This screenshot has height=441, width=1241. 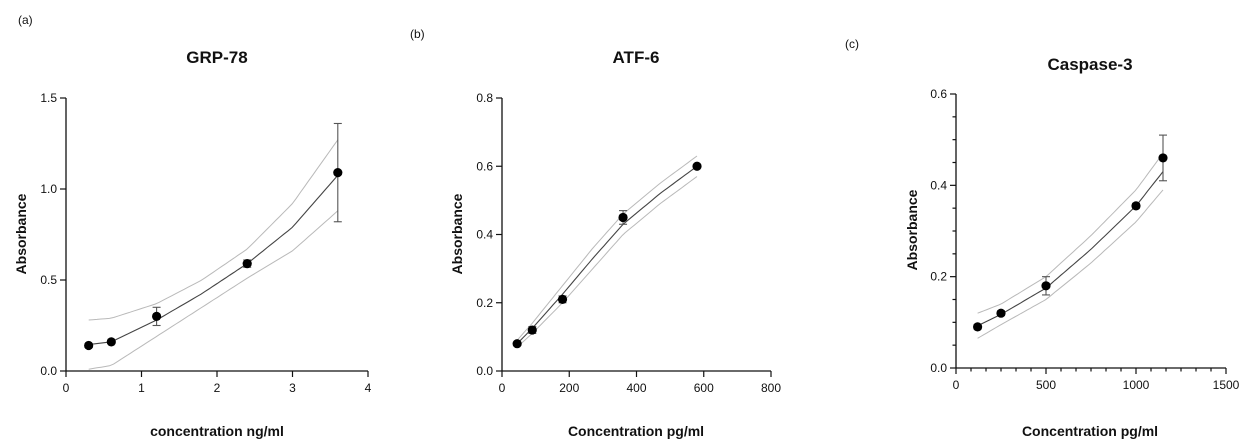 What do you see at coordinates (417, 34) in the screenshot?
I see `panel-label-b: (b)` at bounding box center [417, 34].